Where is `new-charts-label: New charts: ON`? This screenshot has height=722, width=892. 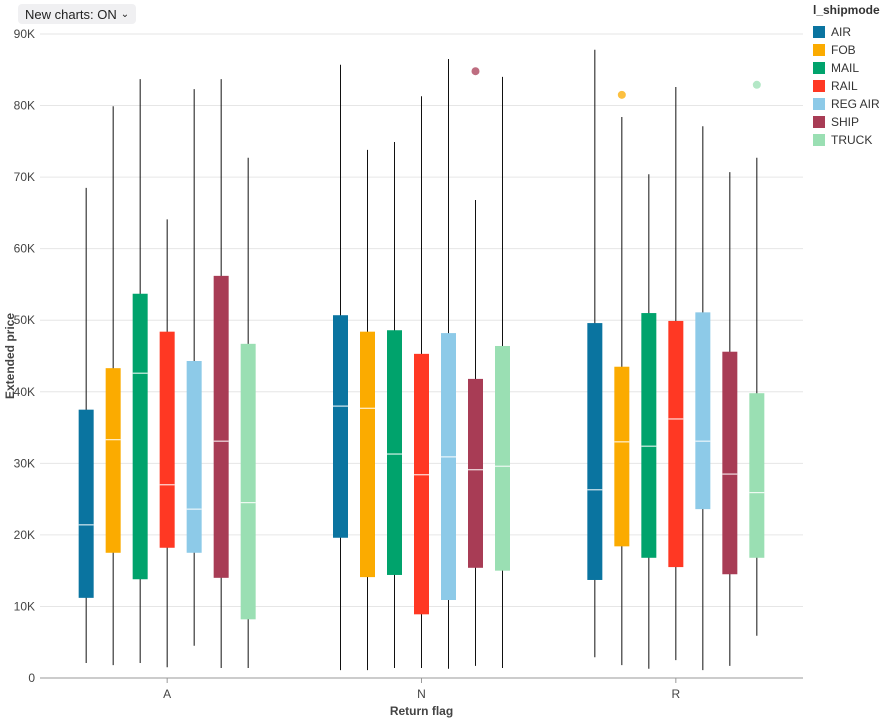
new-charts-label: New charts: ON is located at coordinates (71, 14).